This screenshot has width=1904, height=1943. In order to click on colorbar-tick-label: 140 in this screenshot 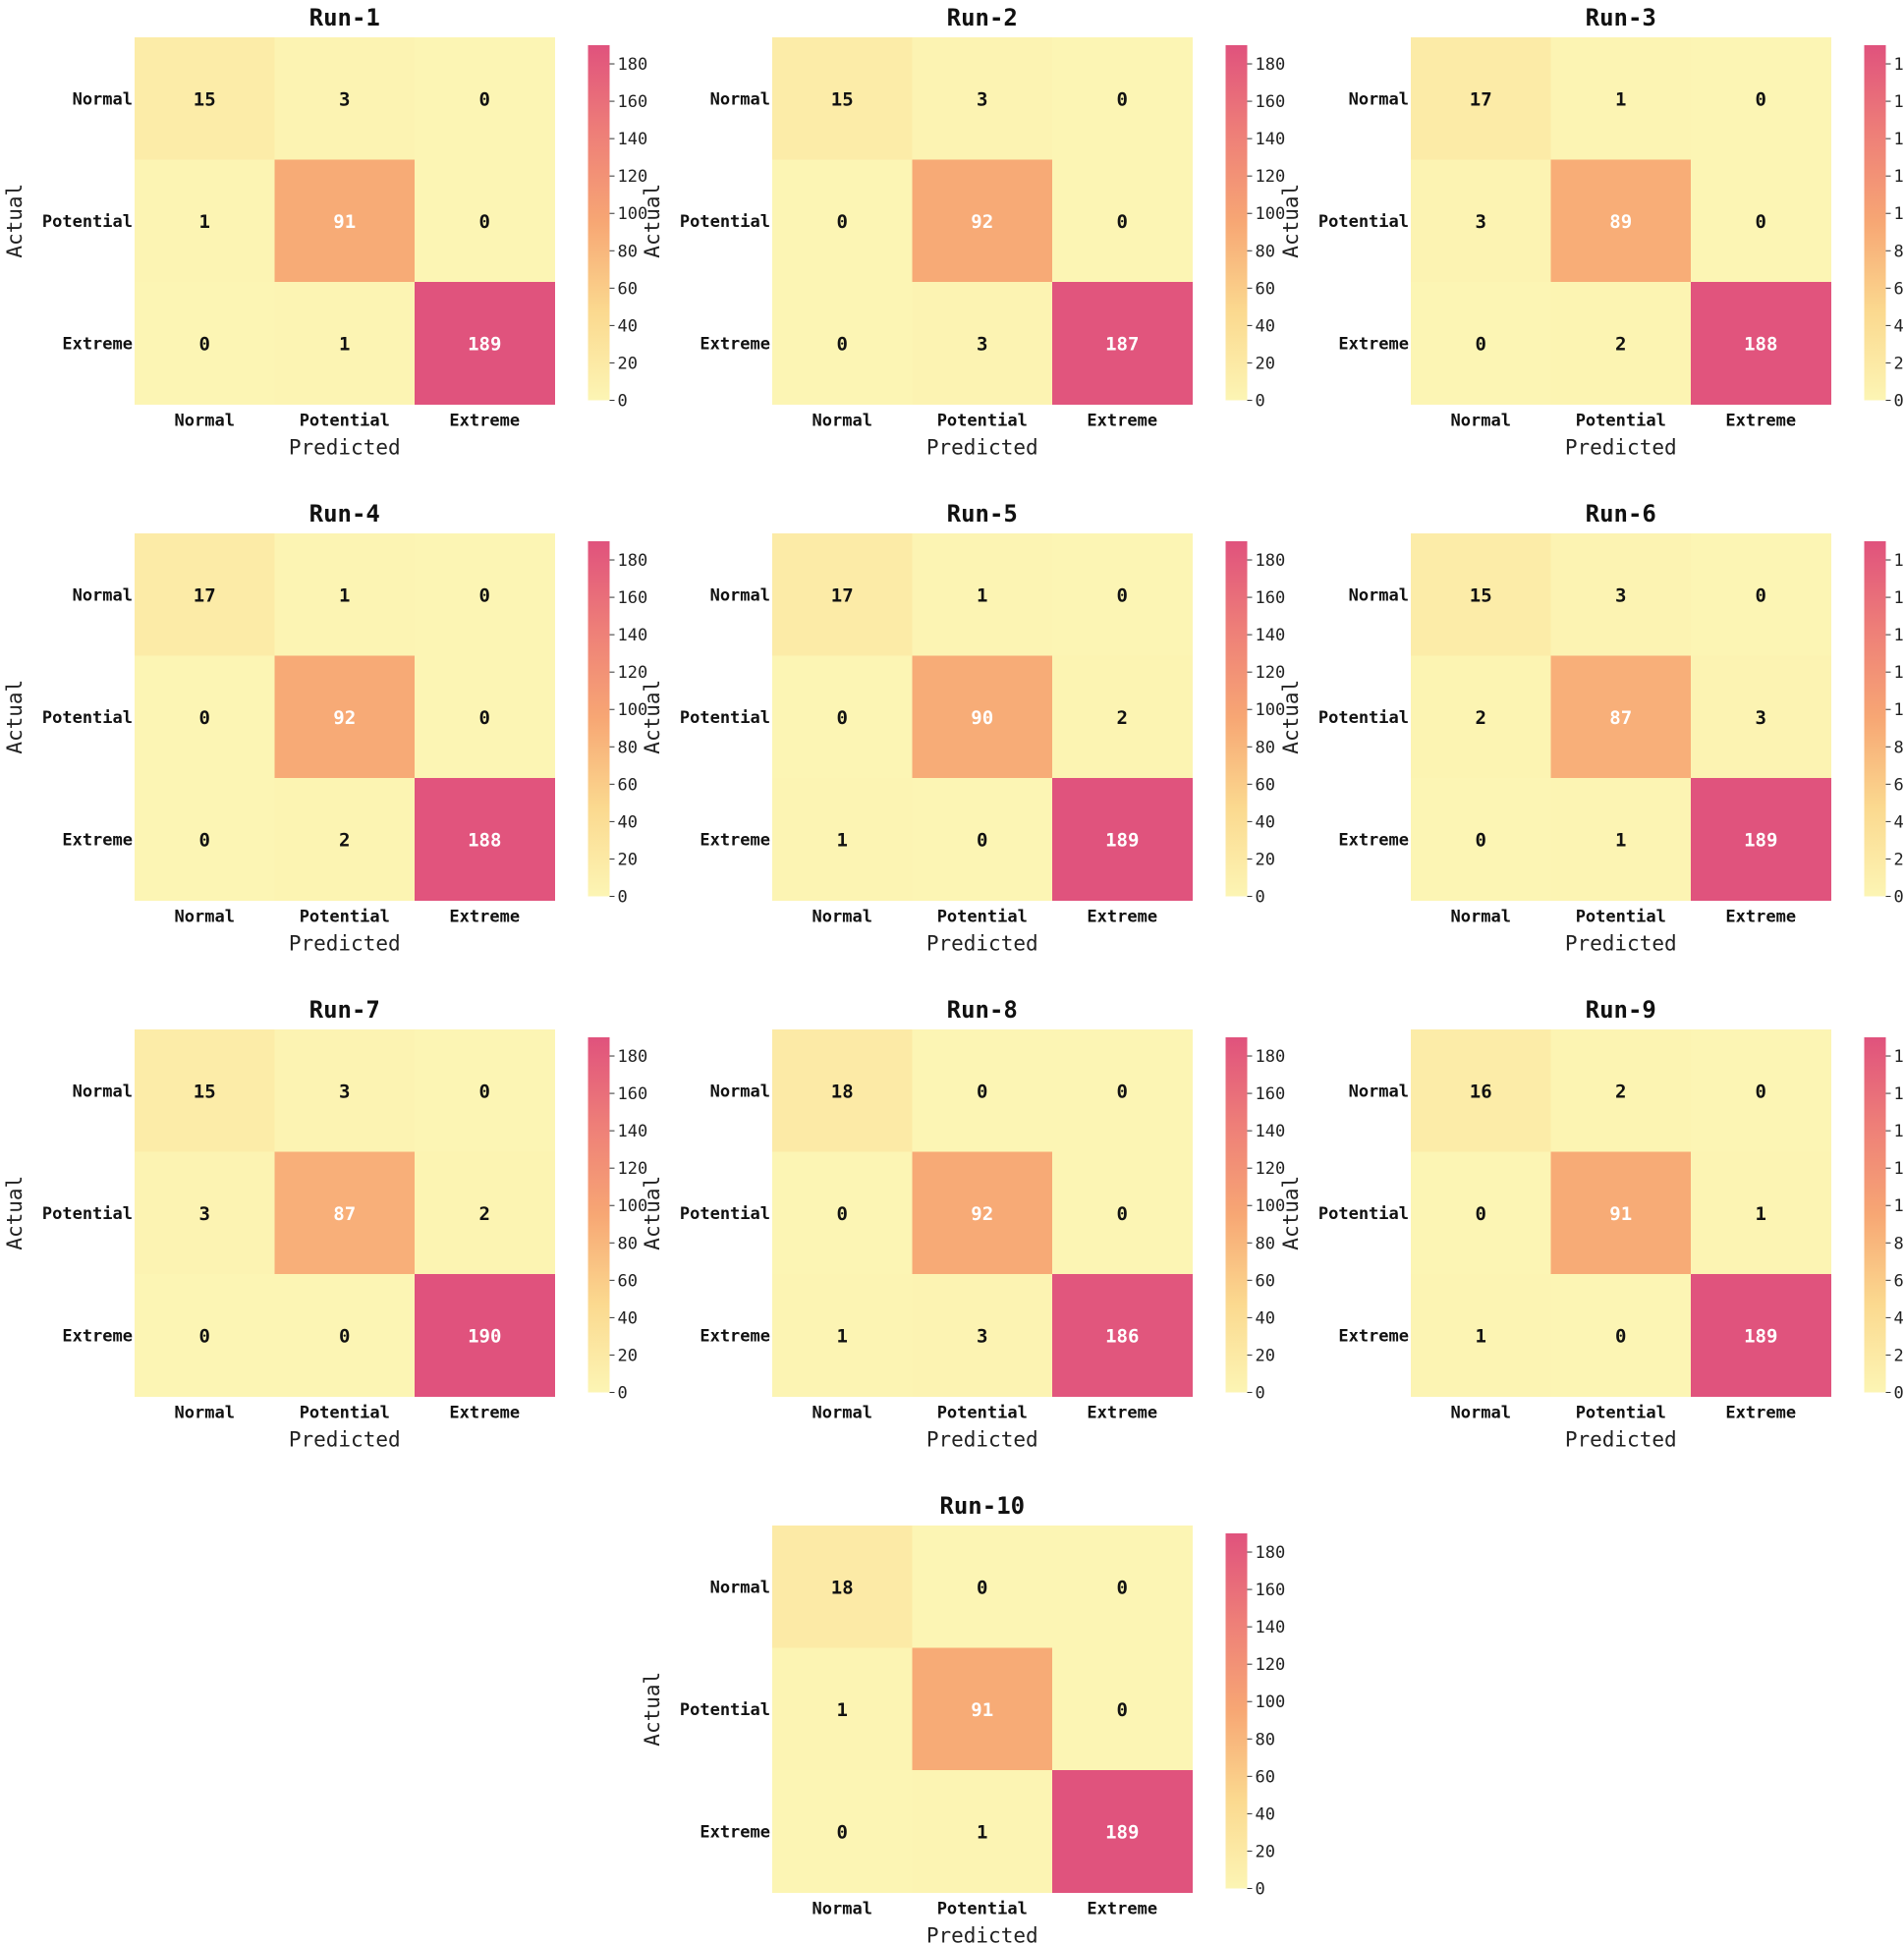, I will do `click(1271, 1628)`.